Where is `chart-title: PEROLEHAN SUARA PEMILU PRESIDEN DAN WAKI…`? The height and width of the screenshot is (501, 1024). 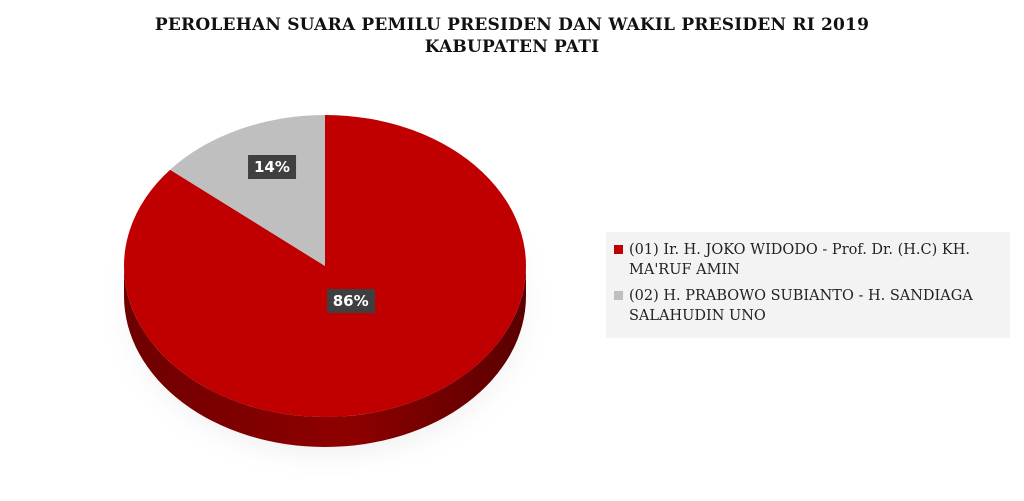 chart-title: PEROLEHAN SUARA PEMILU PRESIDEN DAN WAKI… is located at coordinates (512, 36).